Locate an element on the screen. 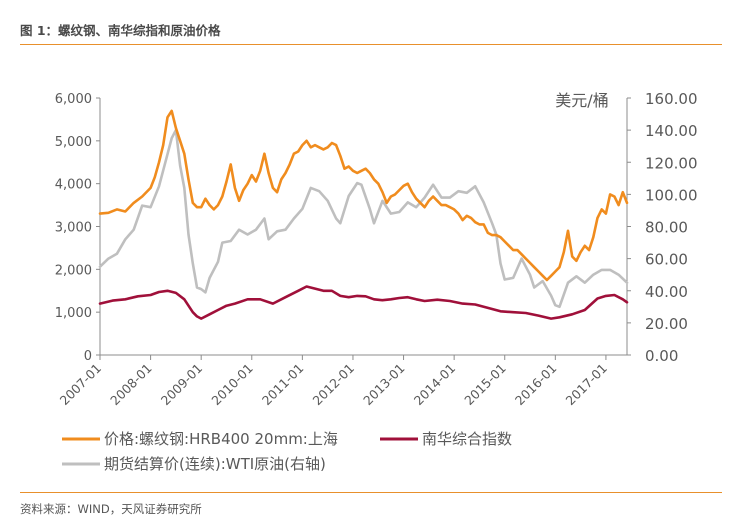 Image resolution: width=743 pixels, height=529 pixels. y-right-tick-label: 80.00 is located at coordinates (666, 228).